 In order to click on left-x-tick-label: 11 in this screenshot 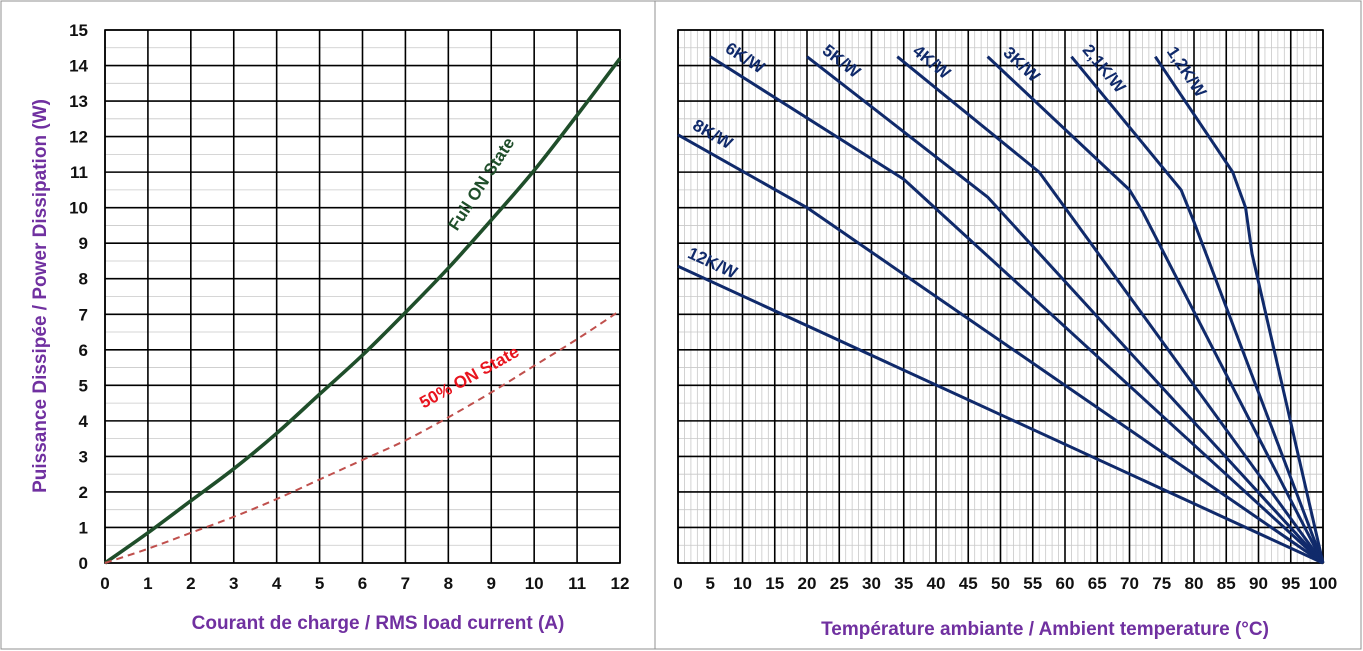, I will do `click(577, 583)`.